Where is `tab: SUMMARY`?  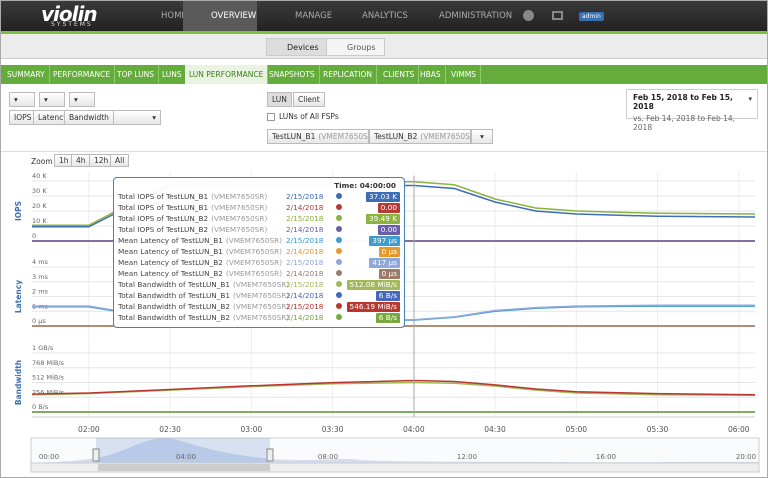
tab: SUMMARY is located at coordinates (26, 74).